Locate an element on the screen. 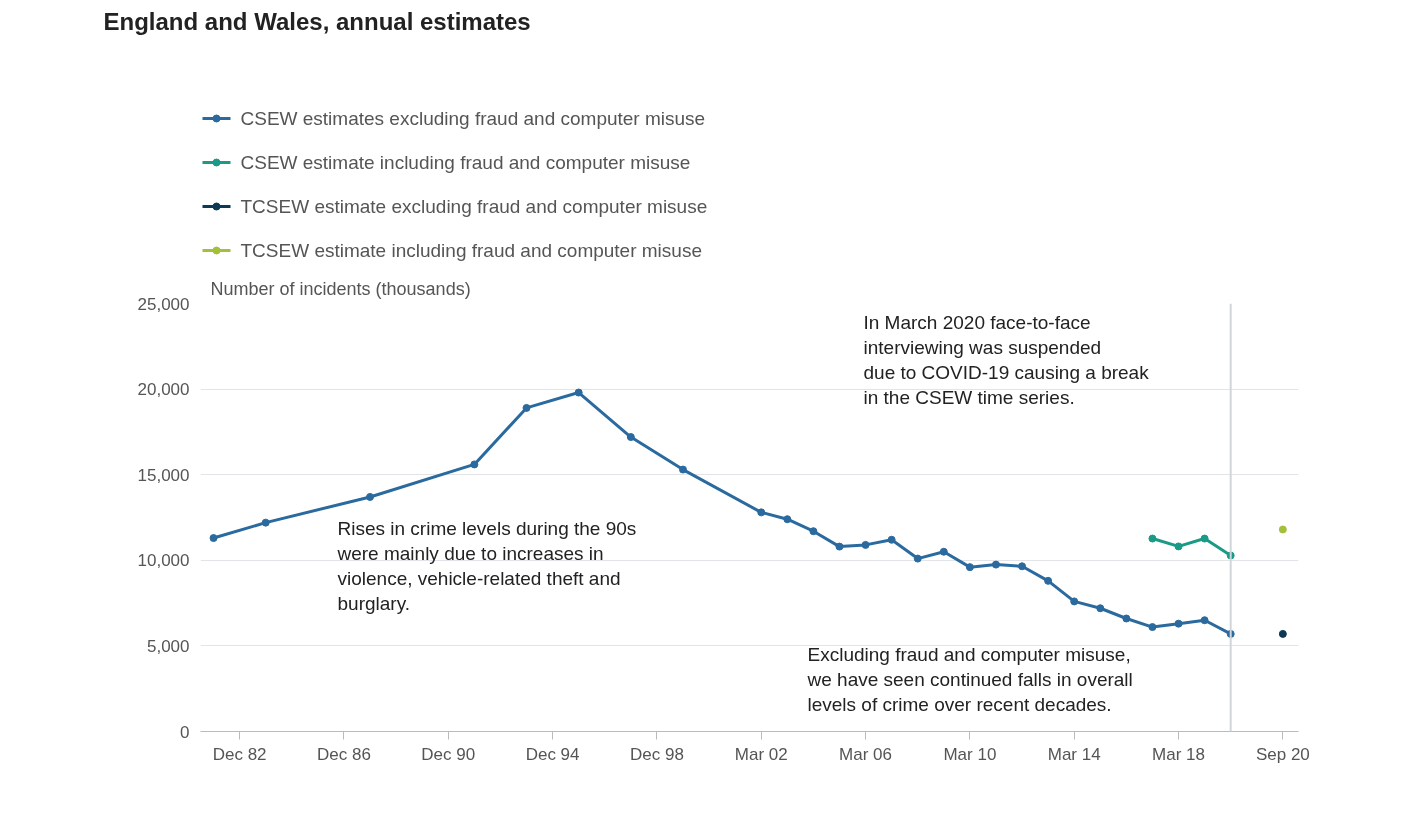  legend-label: CSEW estimates excluding fraud and computer misuse is located at coordinates (473, 118).